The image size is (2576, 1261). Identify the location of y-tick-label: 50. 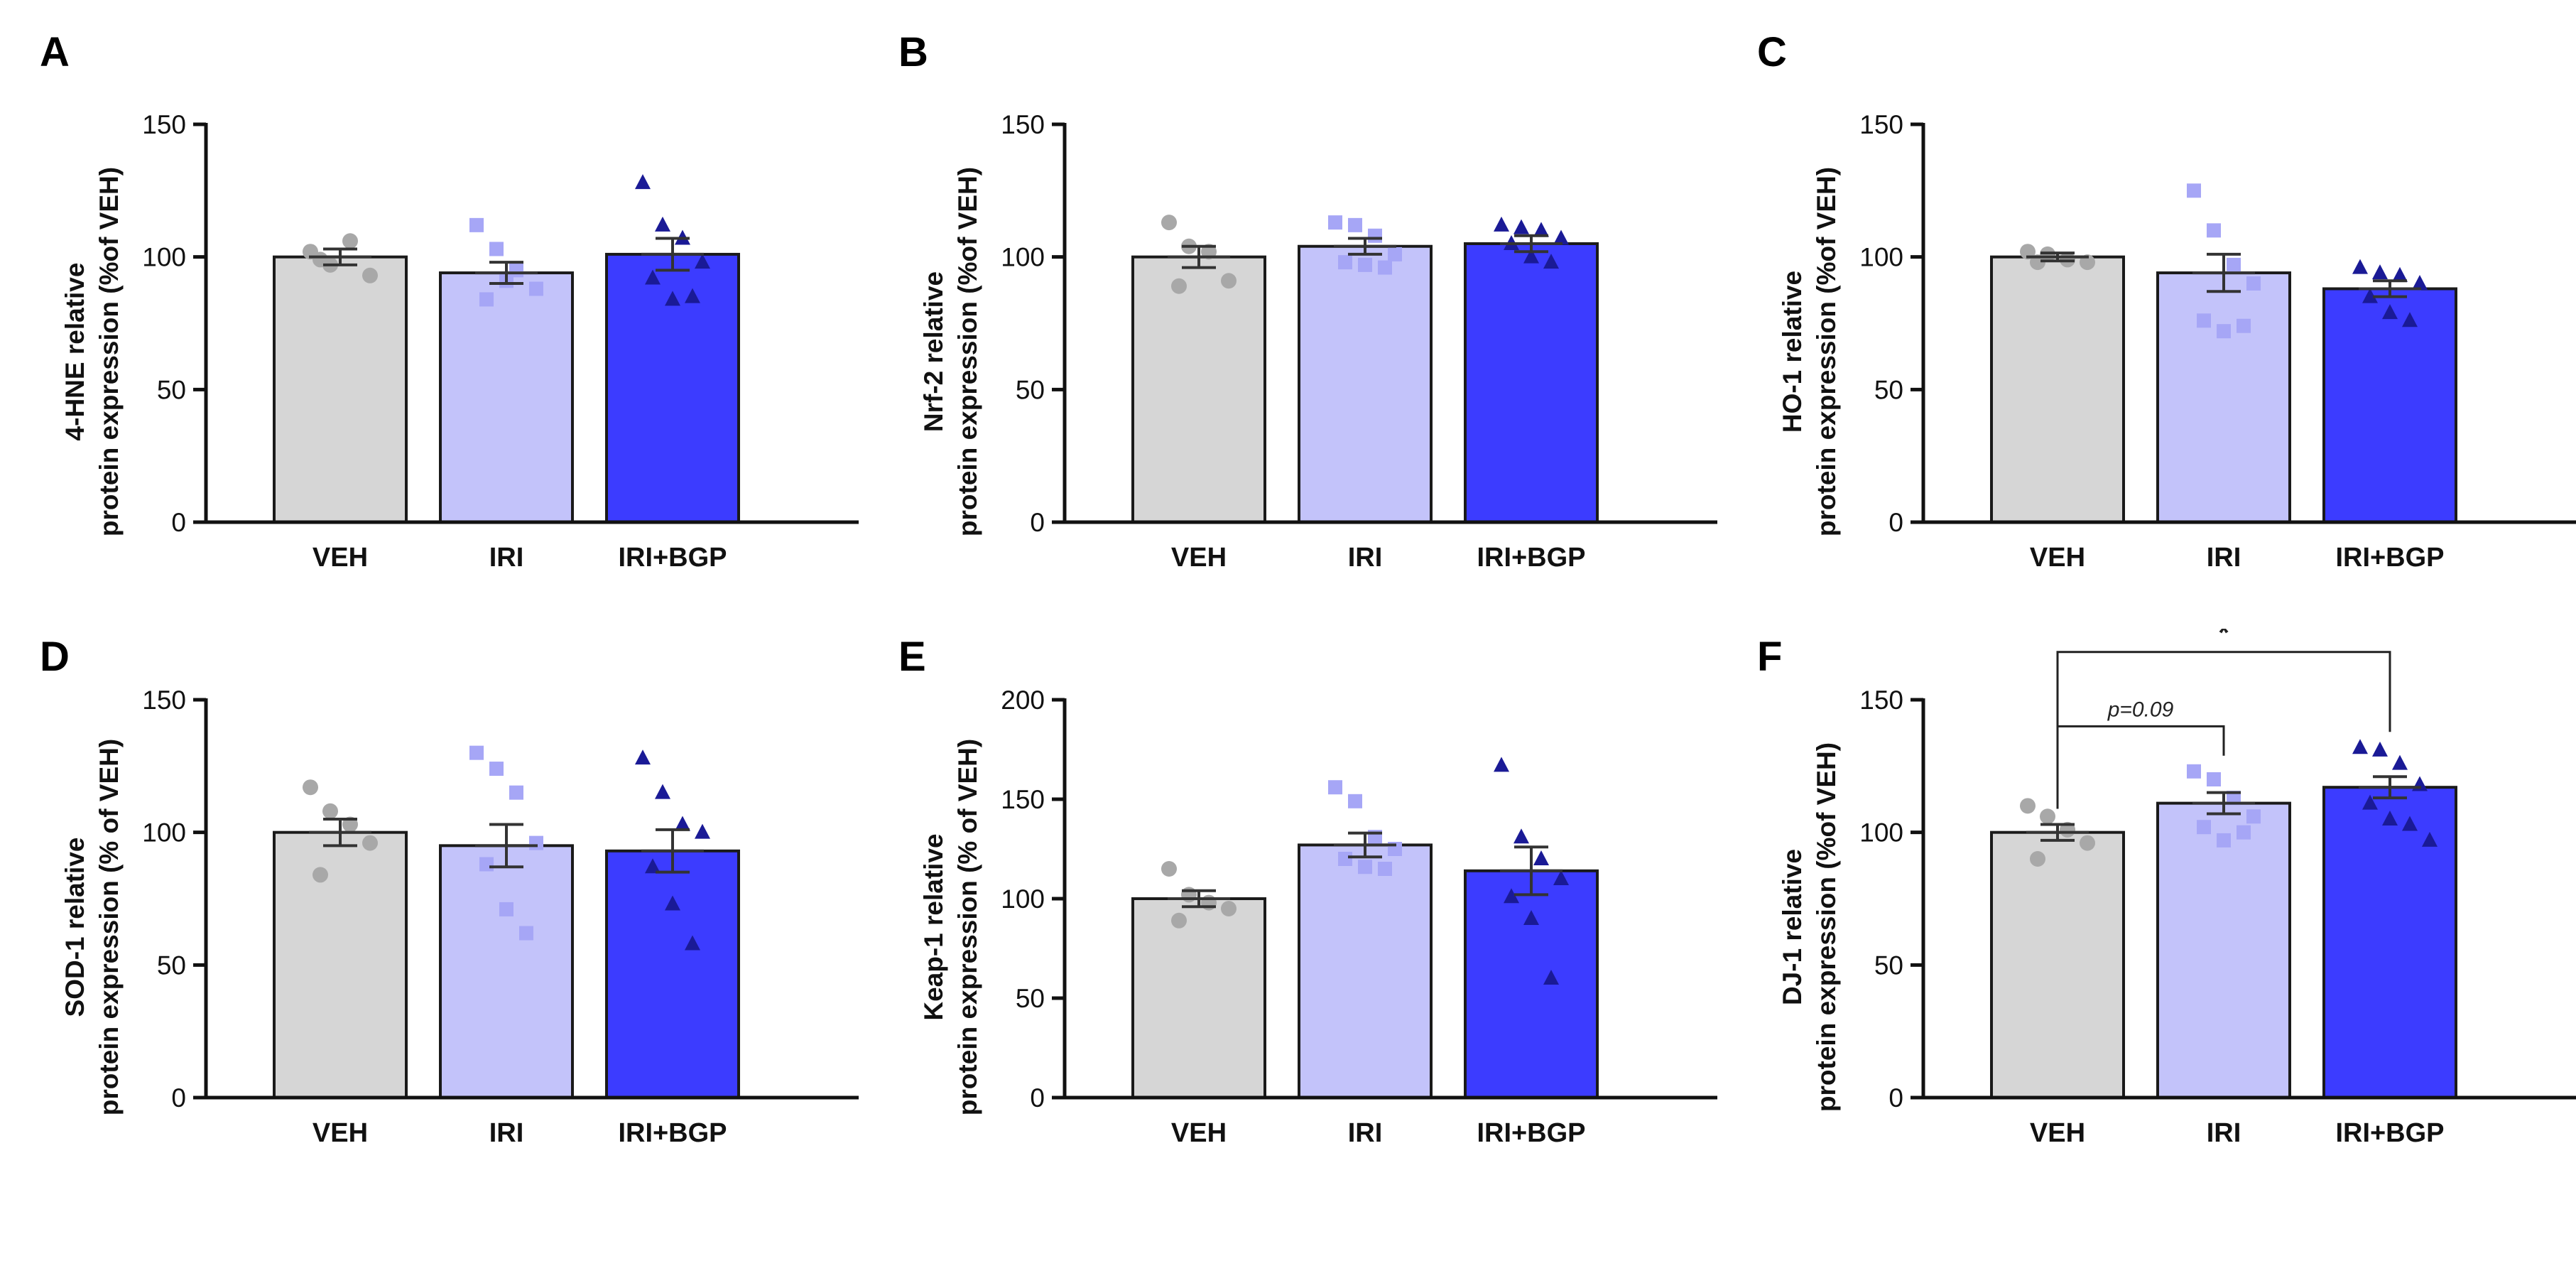
(171, 966).